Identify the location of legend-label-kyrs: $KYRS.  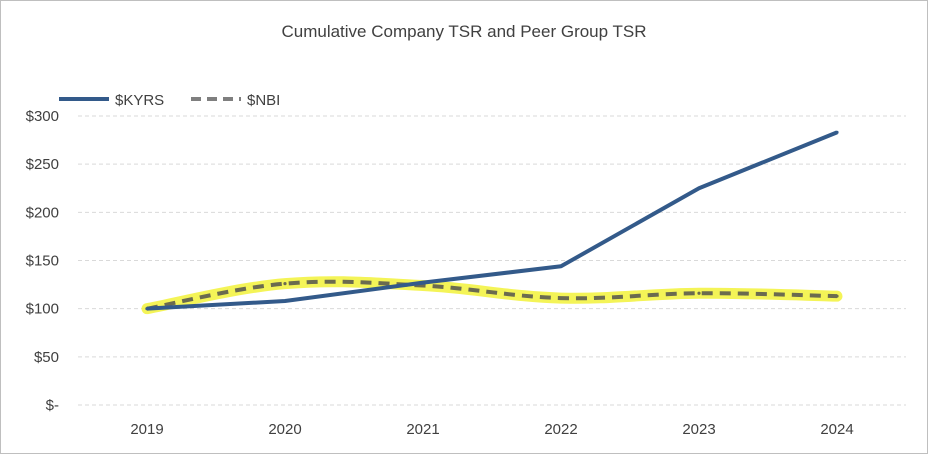
(139, 100).